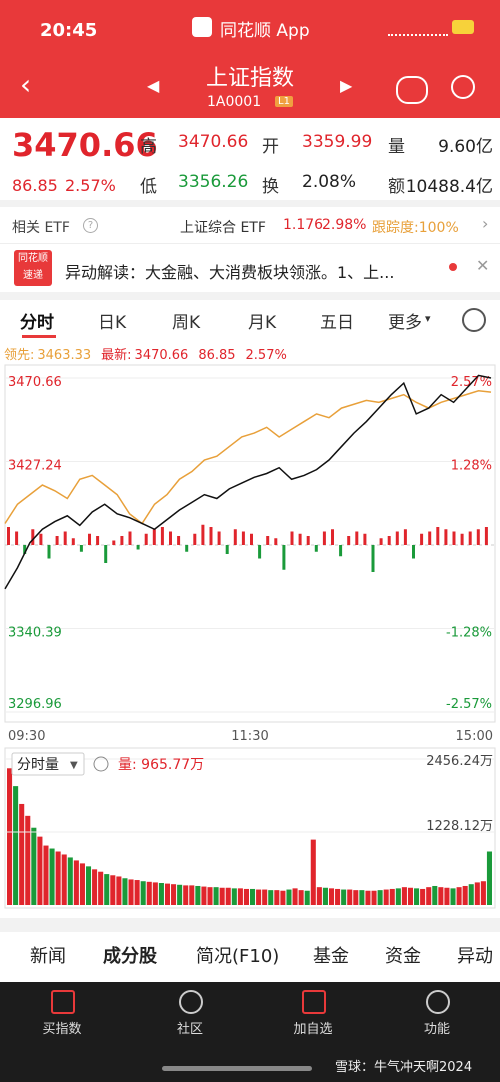  What do you see at coordinates (37, 323) in the screenshot?
I see `tab: 分时` at bounding box center [37, 323].